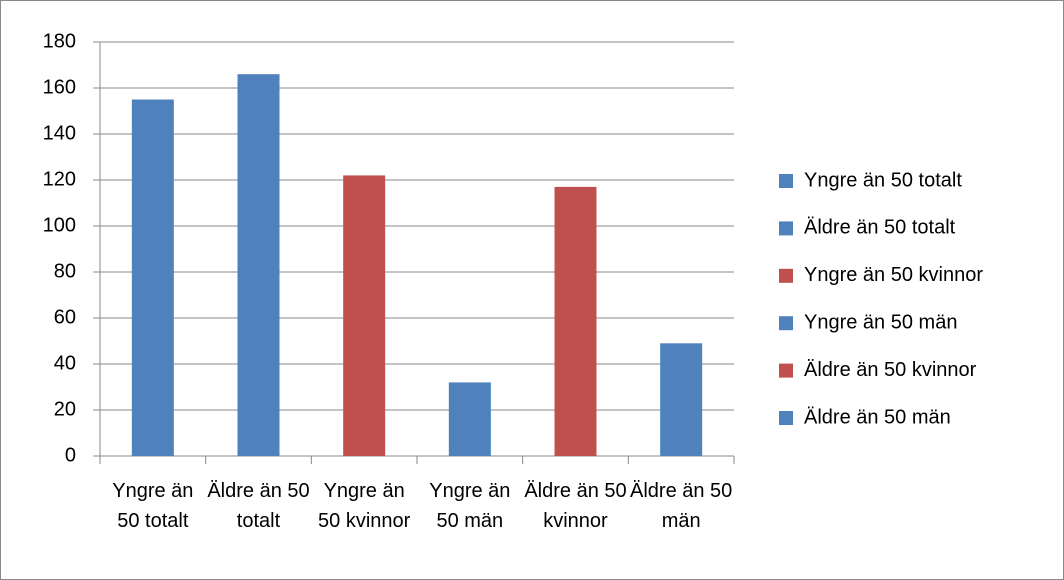 Image resolution: width=1064 pixels, height=580 pixels. I want to click on x-tick-label-box: Äldre än 50 män, so click(681, 506).